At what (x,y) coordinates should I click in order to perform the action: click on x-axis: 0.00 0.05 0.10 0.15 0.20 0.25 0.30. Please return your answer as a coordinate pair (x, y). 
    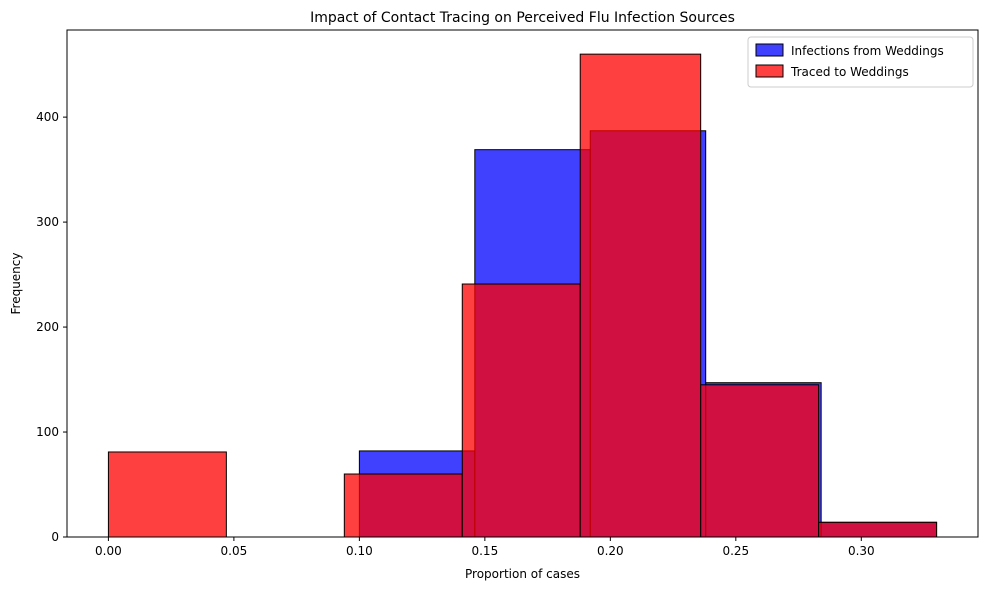
    Looking at the image, I should click on (485, 547).